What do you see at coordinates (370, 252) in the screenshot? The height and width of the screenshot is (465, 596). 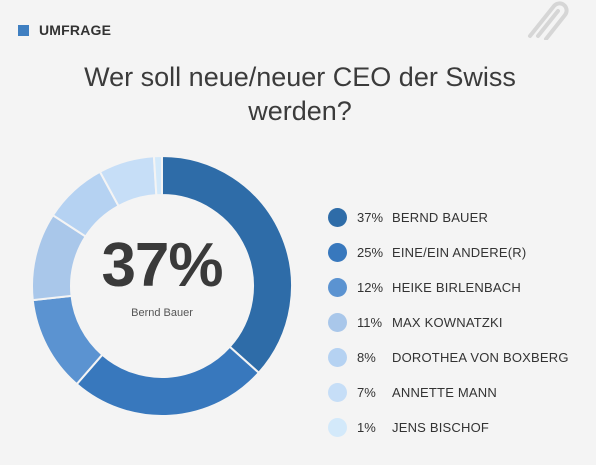 I see `legend-percent: 25%` at bounding box center [370, 252].